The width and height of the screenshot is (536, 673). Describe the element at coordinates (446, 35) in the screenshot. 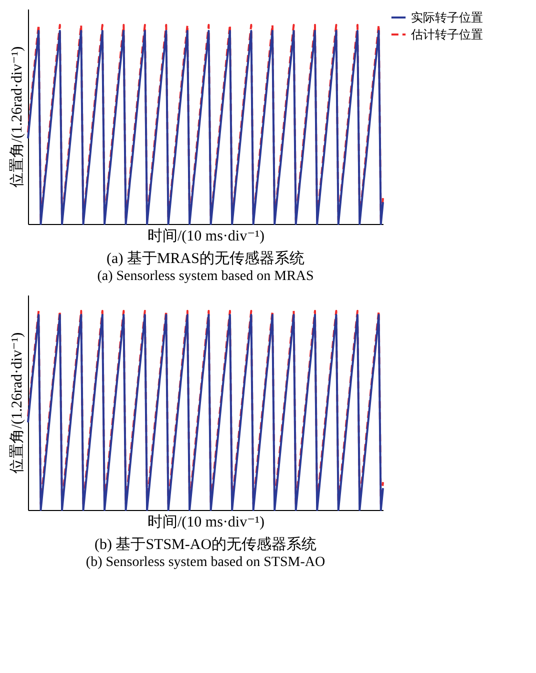

I see `legend-label: 估计转子位置` at that location.